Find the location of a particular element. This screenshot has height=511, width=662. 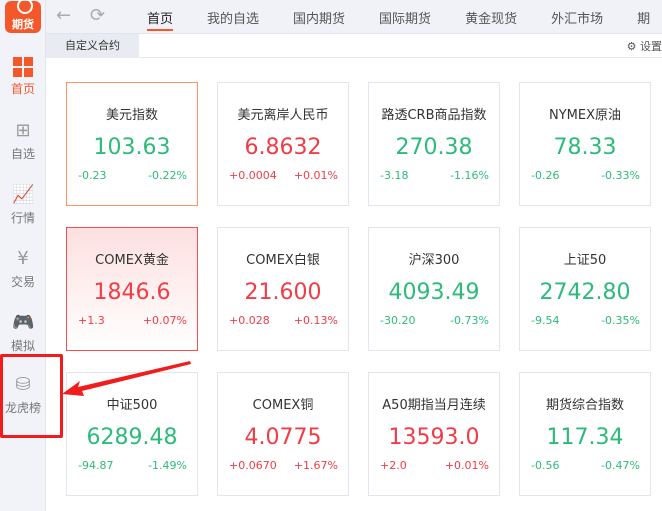

change: +0.028 is located at coordinates (249, 320).